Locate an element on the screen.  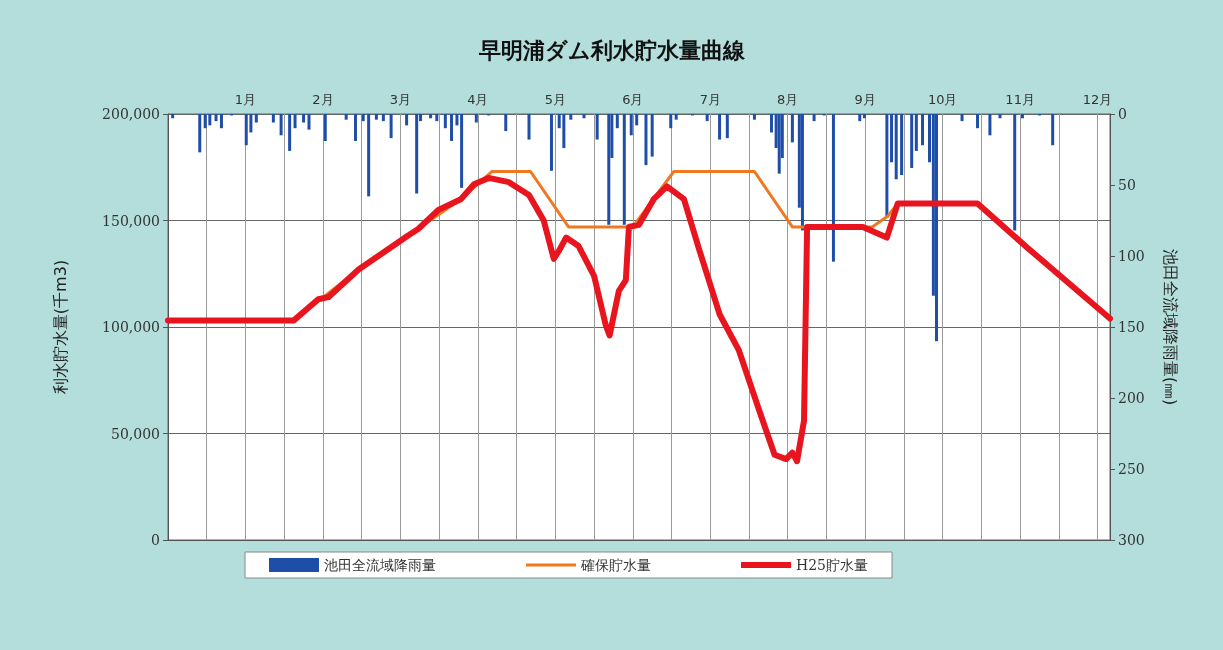
x-tick-label: 4月 is located at coordinates (478, 99).